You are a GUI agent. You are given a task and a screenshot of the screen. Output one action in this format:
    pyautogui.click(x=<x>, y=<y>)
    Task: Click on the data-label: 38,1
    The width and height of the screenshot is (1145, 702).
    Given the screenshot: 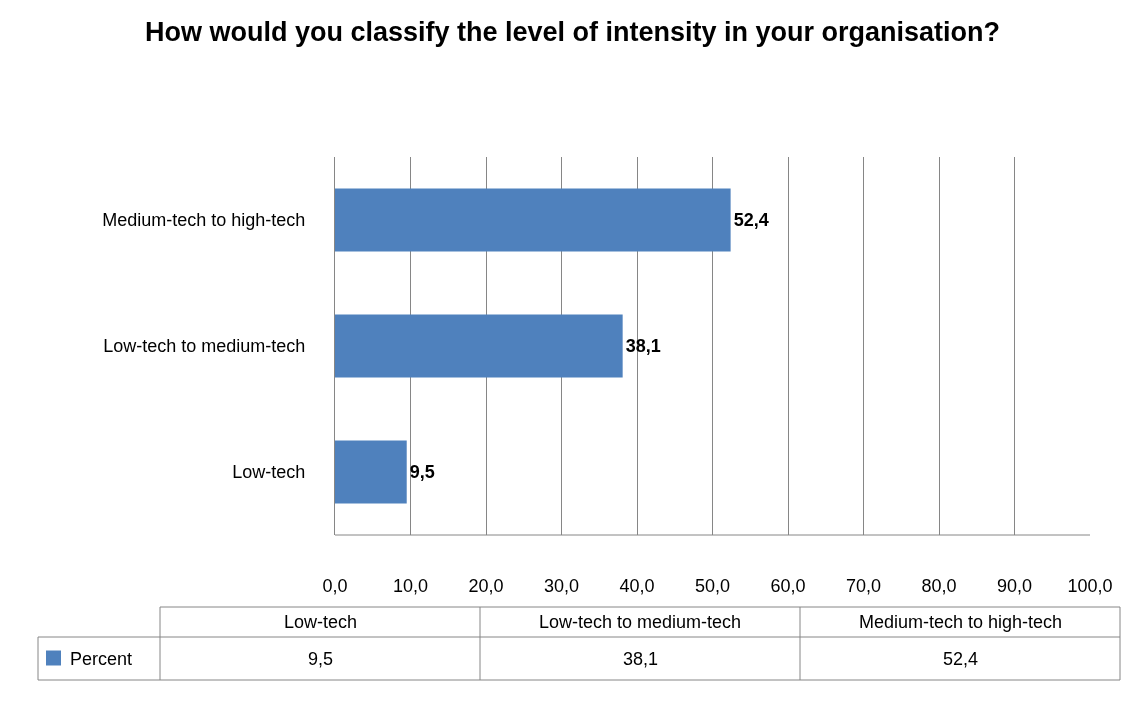 What is the action you would take?
    pyautogui.click(x=643, y=346)
    